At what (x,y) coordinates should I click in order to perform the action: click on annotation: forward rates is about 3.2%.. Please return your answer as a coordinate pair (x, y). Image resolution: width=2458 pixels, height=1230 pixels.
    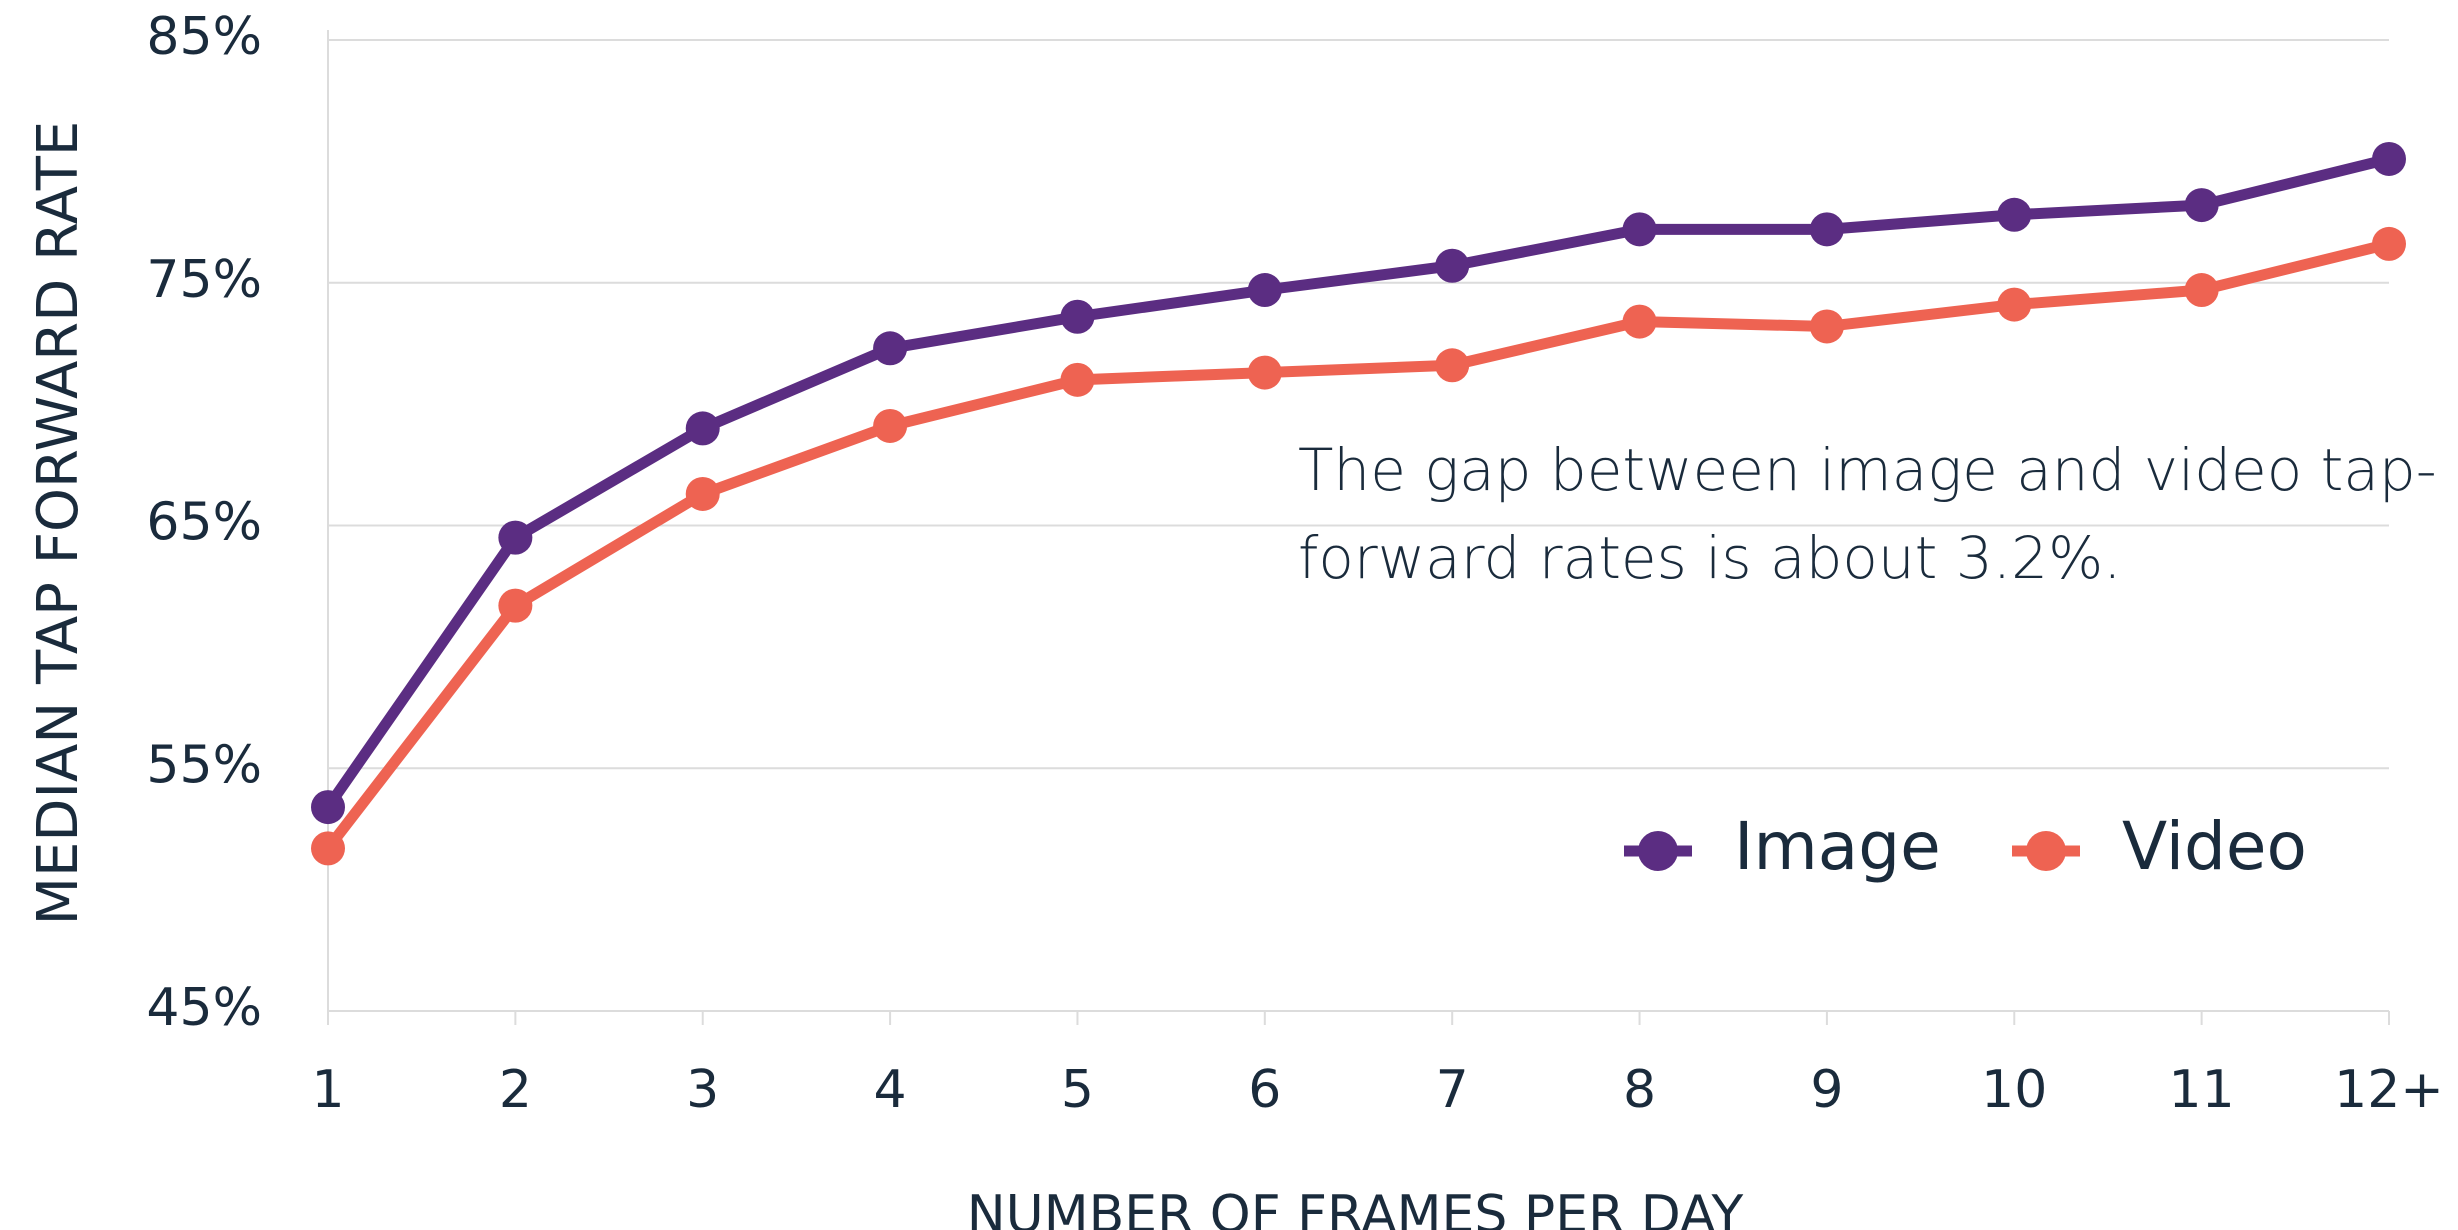
    Looking at the image, I should click on (1710, 558).